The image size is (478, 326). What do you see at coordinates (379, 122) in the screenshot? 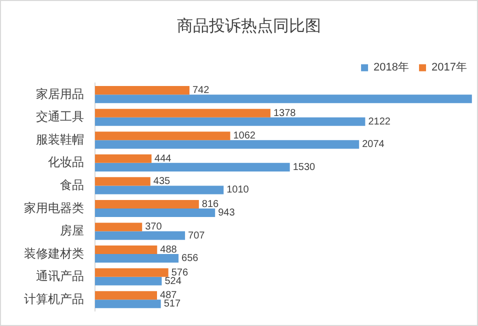
I see `data-label: 2122` at bounding box center [379, 122].